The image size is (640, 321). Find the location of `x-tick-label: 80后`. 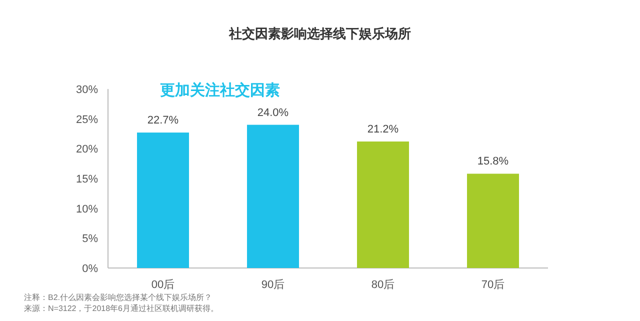

x-tick-label: 80后 is located at coordinates (383, 284).